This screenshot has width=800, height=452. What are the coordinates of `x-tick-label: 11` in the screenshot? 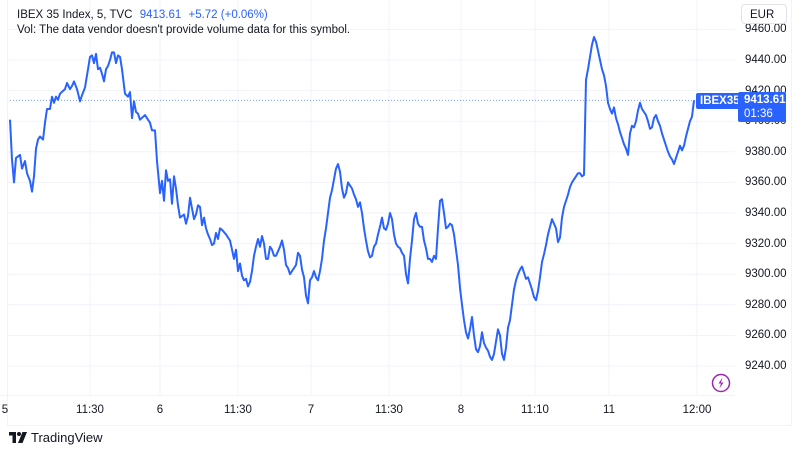 It's located at (609, 410).